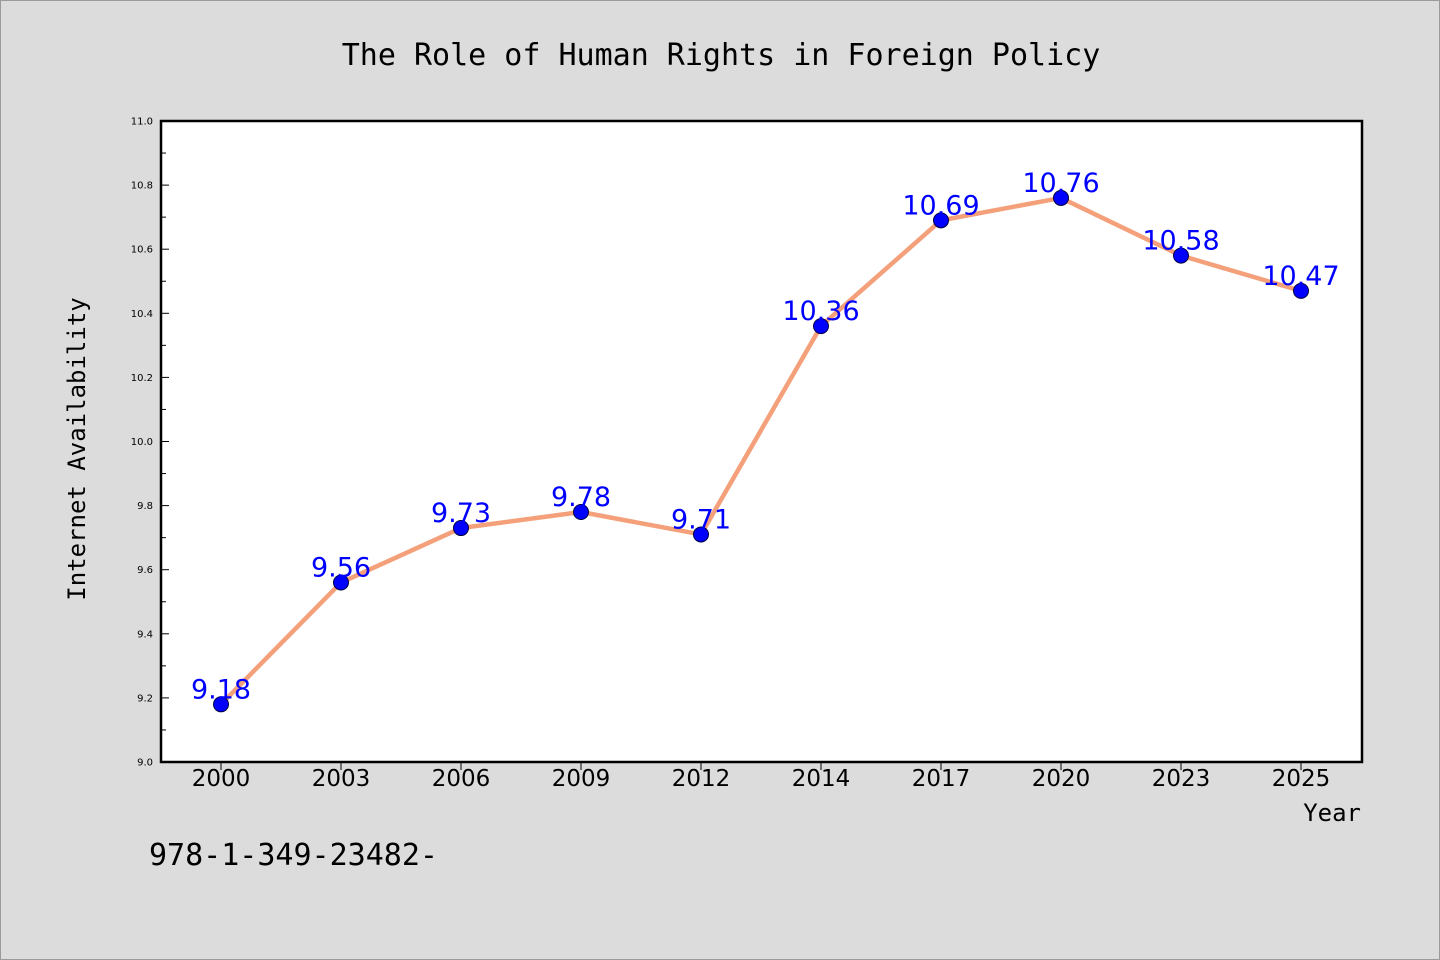 This screenshot has height=960, width=1440. I want to click on data-label: 9.18, so click(221, 689).